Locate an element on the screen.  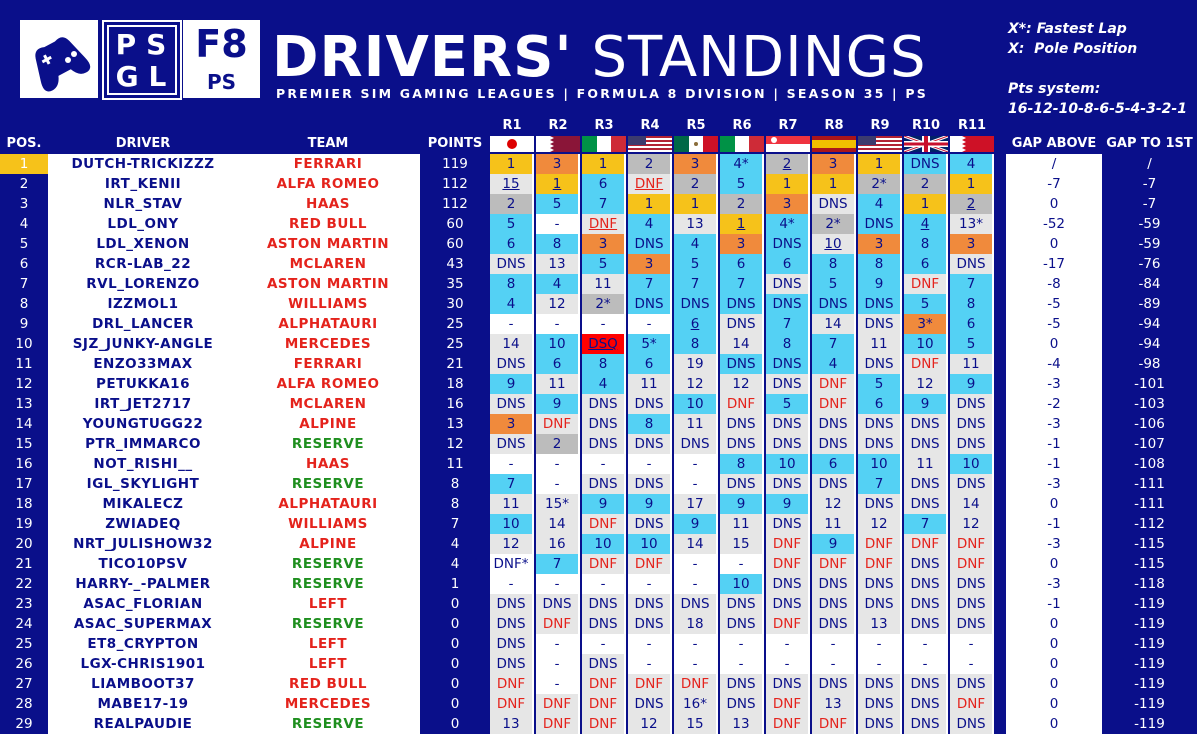
gap-first-cell: -94 is located at coordinates (1149, 324).